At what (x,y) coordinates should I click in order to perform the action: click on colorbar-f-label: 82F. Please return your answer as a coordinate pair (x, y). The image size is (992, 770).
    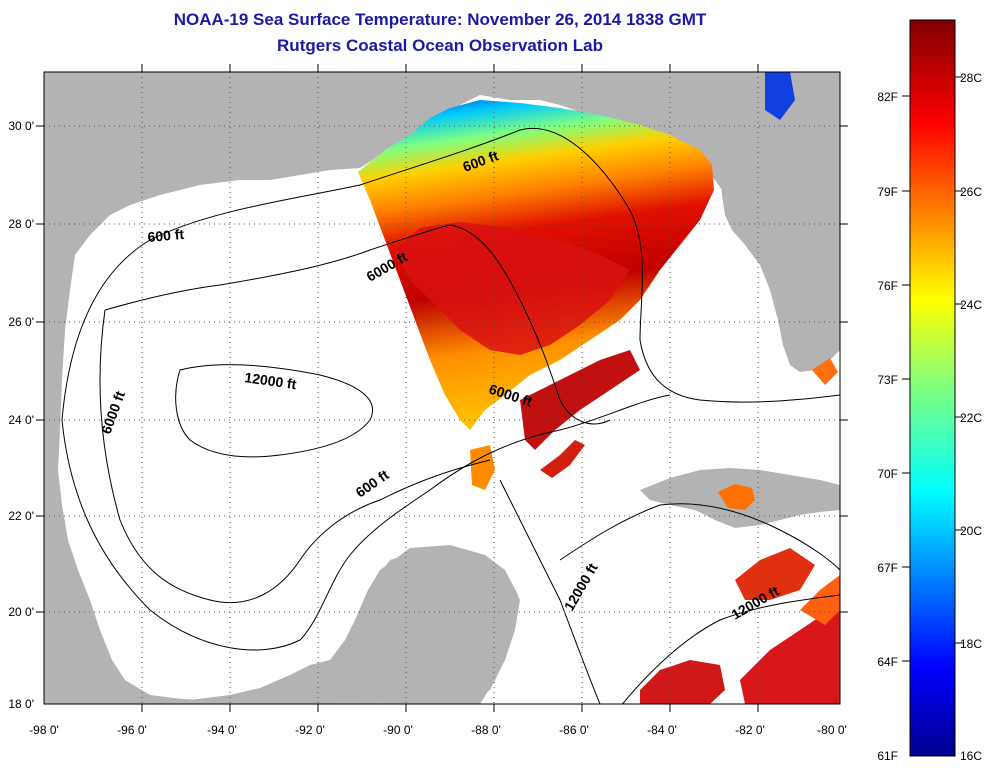
    Looking at the image, I should click on (887, 97).